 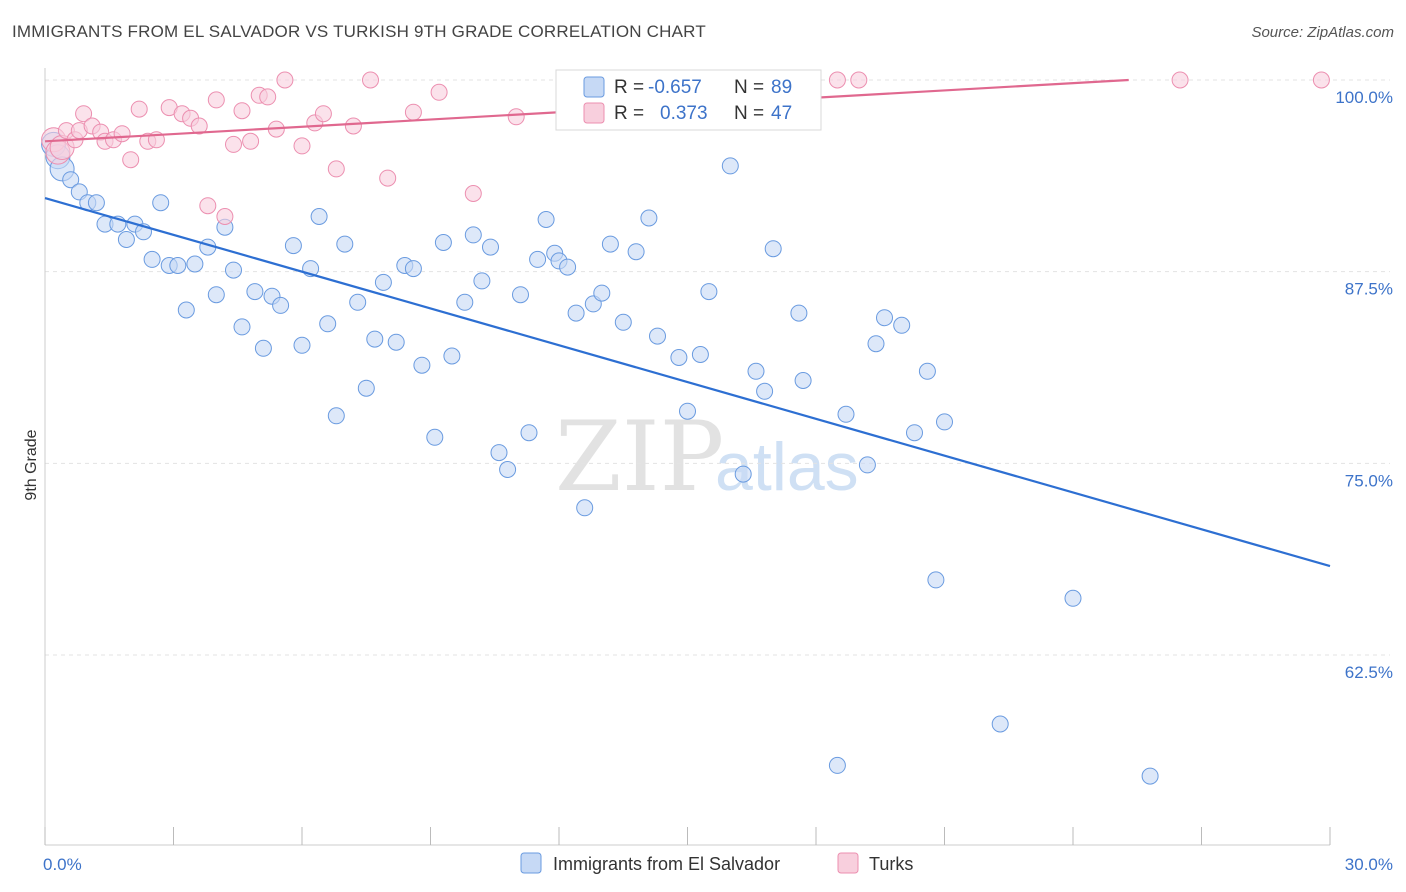 I want to click on y-tick-label: 87.5%, so click(x=1369, y=289).